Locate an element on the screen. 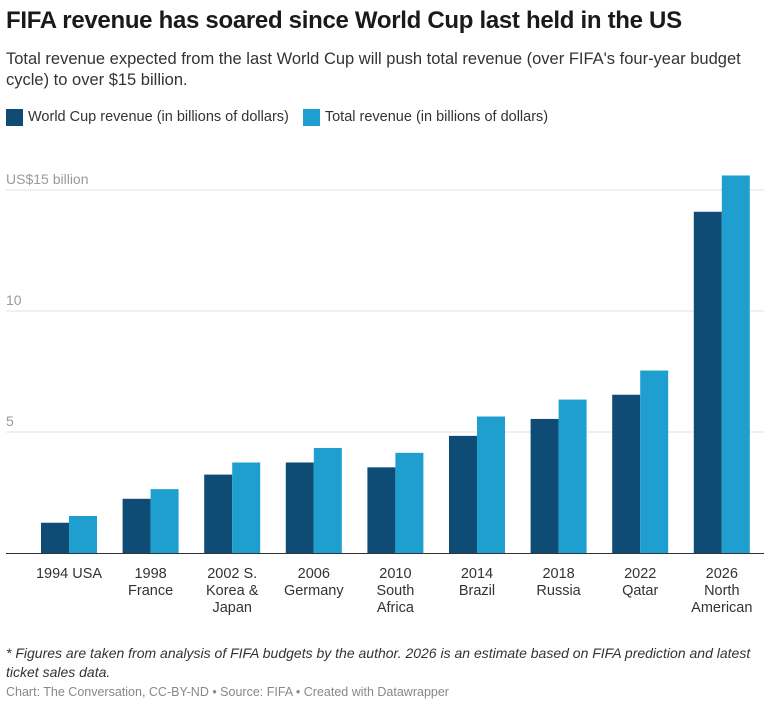 This screenshot has width=768, height=708. x-tick-label-line: Africa is located at coordinates (396, 608).